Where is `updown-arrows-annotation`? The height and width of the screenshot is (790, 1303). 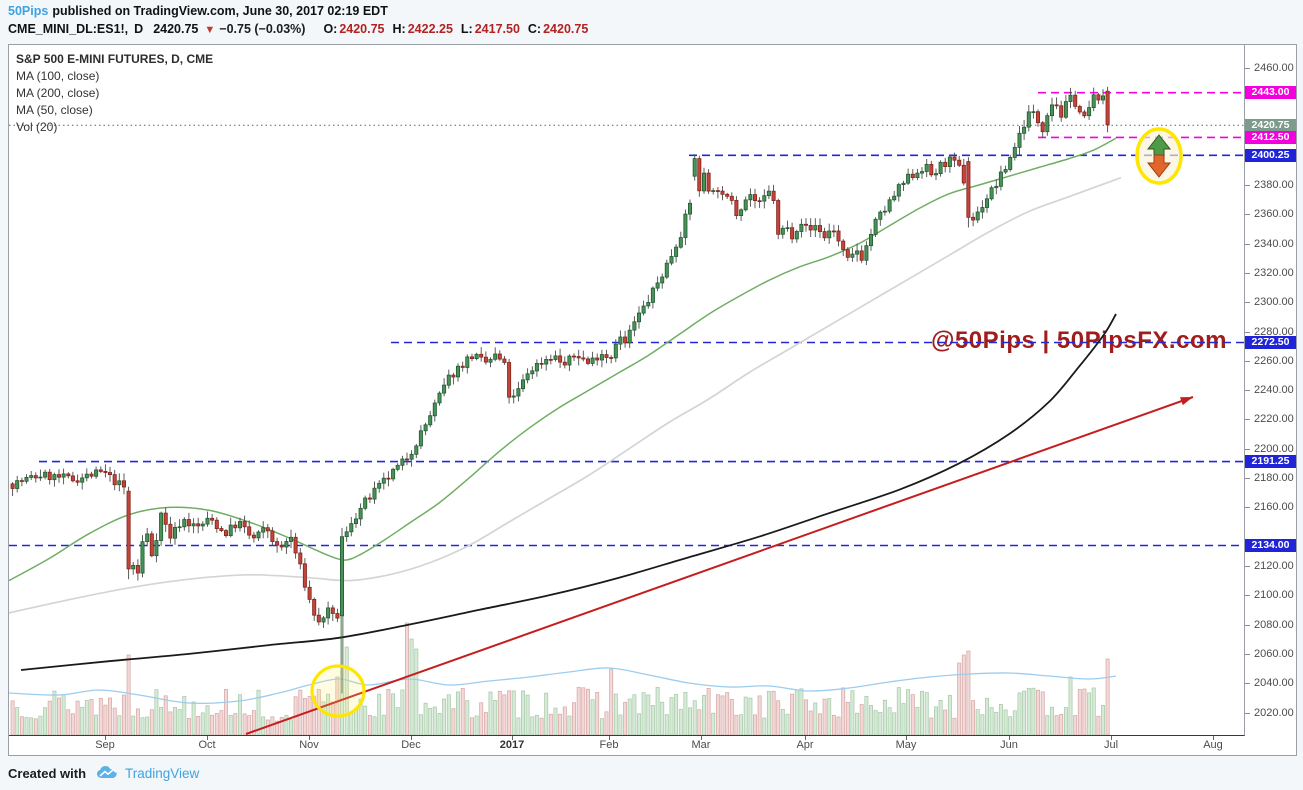
updown-arrows-annotation is located at coordinates (1159, 156).